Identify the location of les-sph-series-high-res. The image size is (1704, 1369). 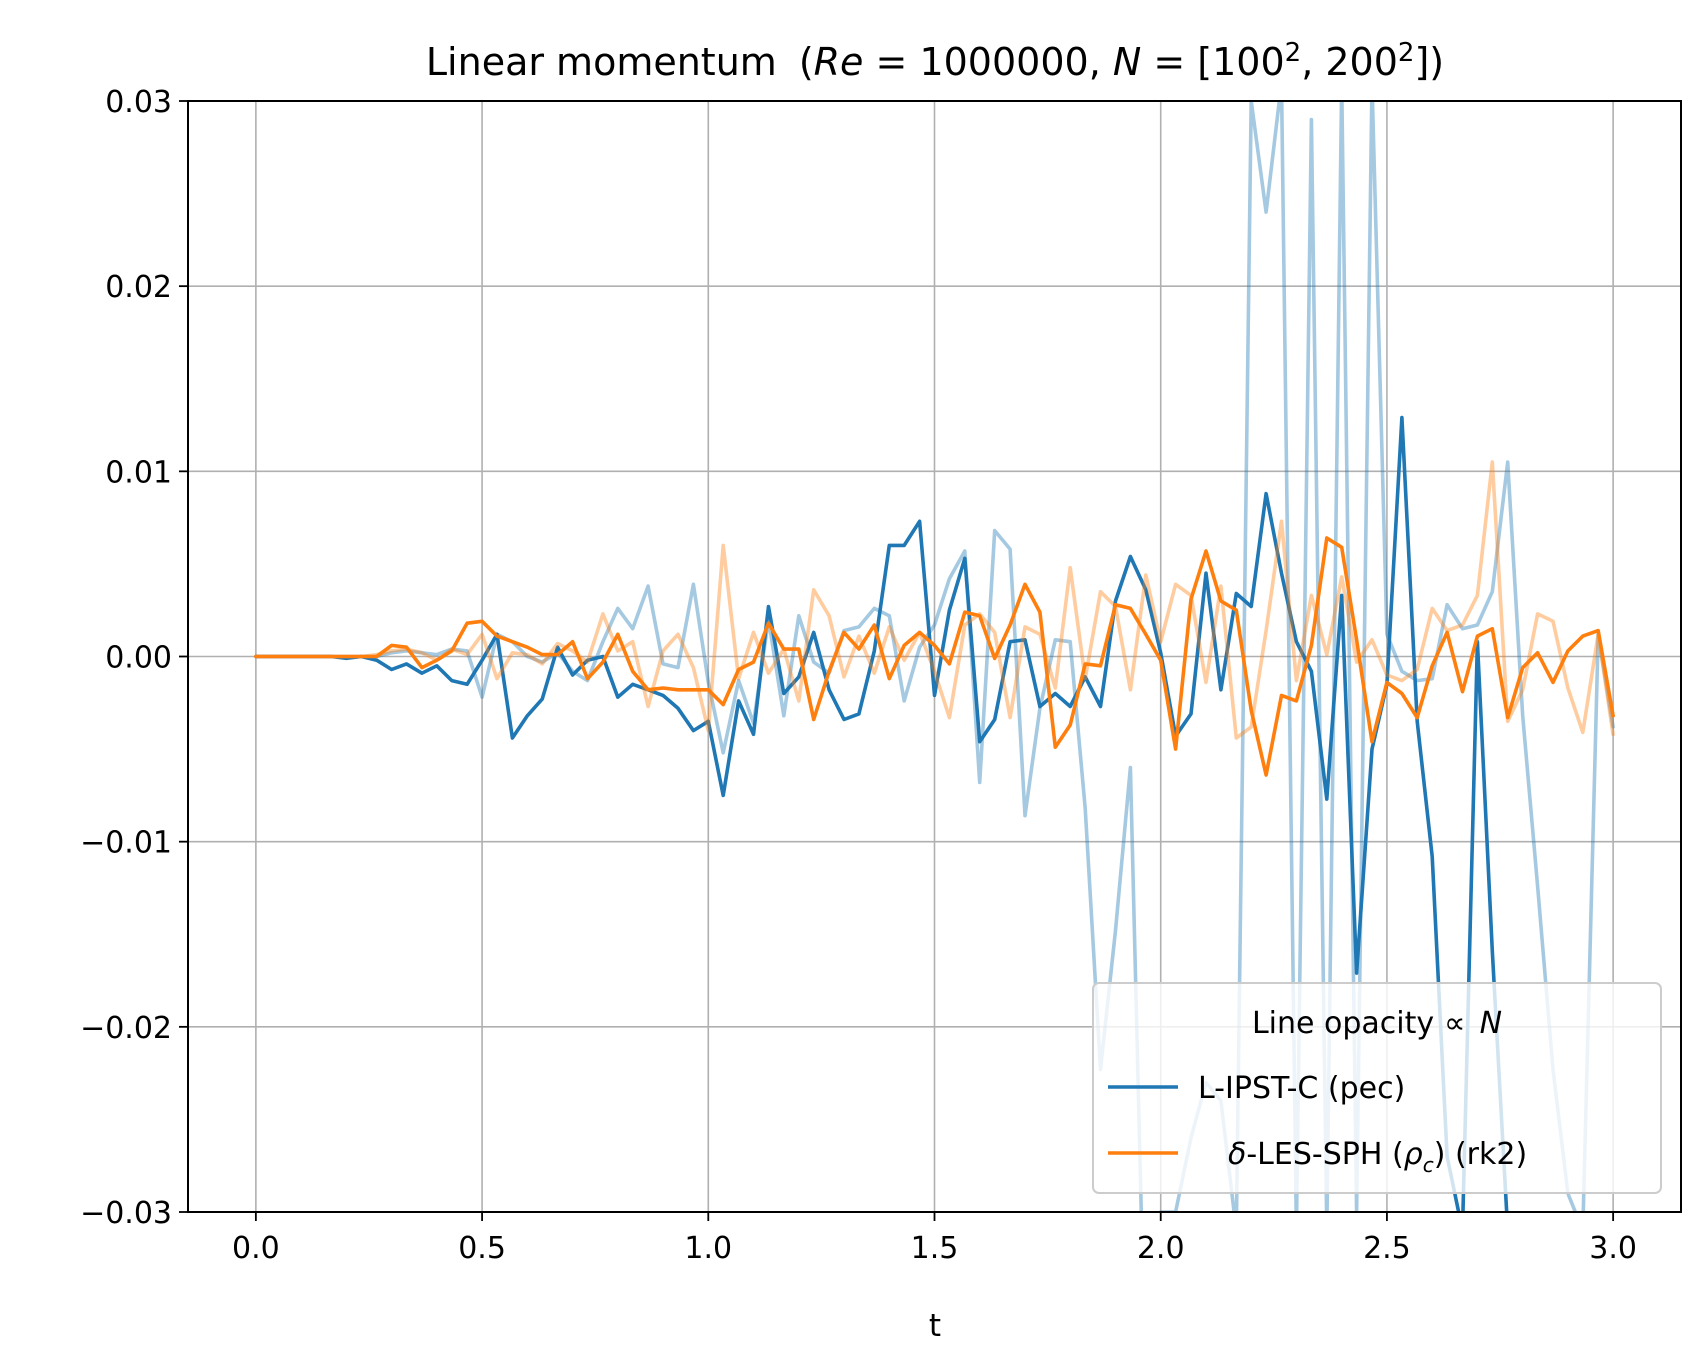
(934, 656).